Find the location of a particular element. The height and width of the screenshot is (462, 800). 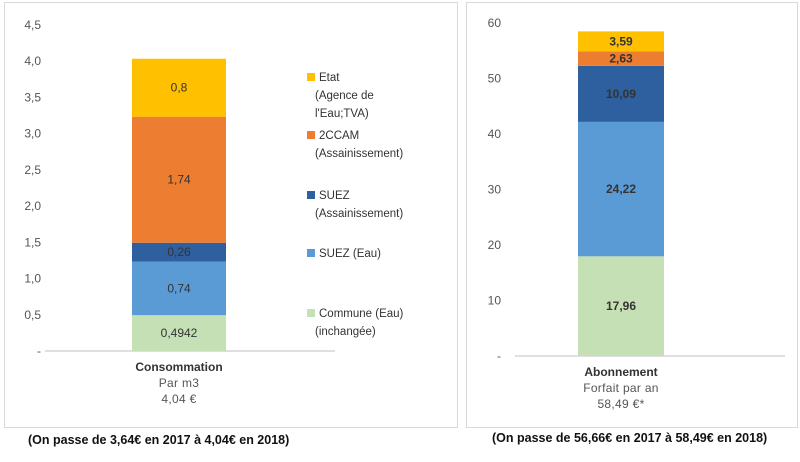

abonnement-y-tick-label: 10 is located at coordinates (495, 301).